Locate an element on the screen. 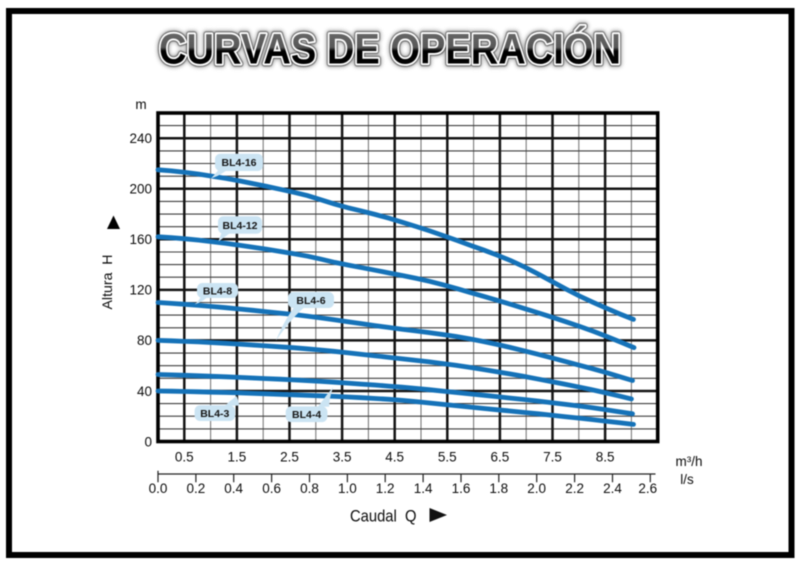 The width and height of the screenshot is (800, 565). svg-text: 1.4 is located at coordinates (423, 488).